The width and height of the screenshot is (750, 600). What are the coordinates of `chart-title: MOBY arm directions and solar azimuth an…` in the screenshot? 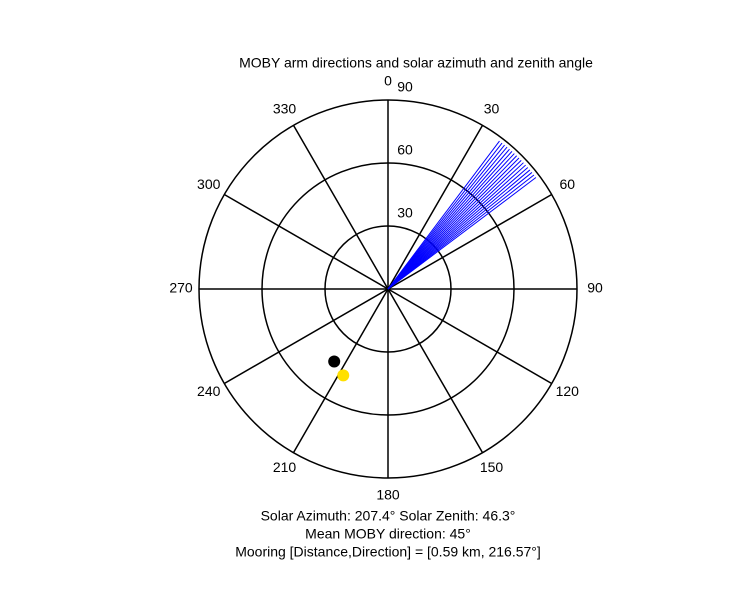 It's located at (416, 63).